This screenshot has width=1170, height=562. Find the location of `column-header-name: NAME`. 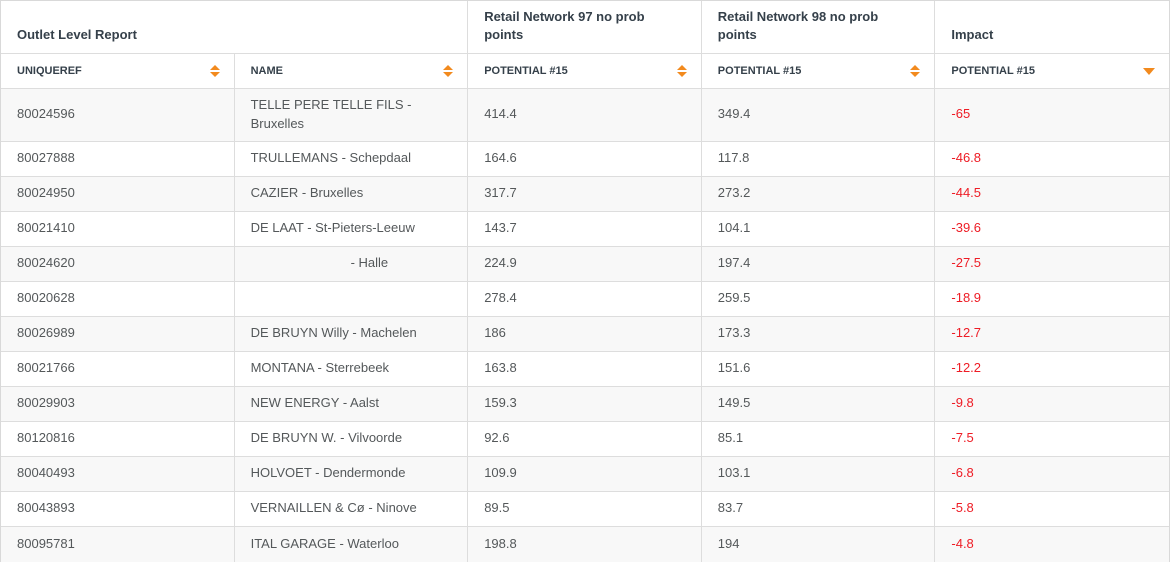

column-header-name: NAME is located at coordinates (352, 71).